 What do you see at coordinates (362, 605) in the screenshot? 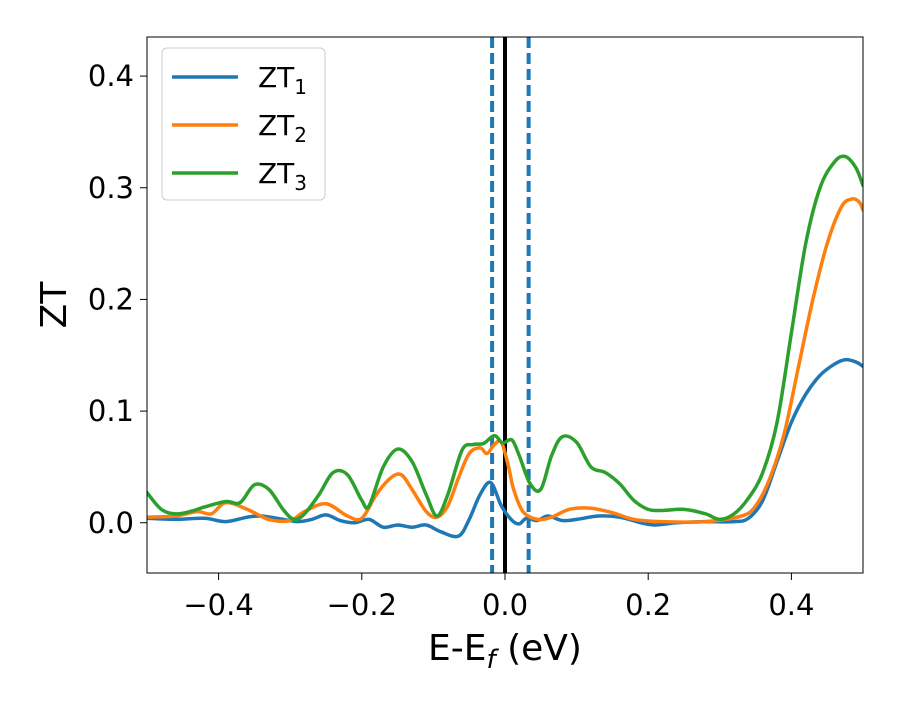
I see `x-tick-label: −0.2` at bounding box center [362, 605].